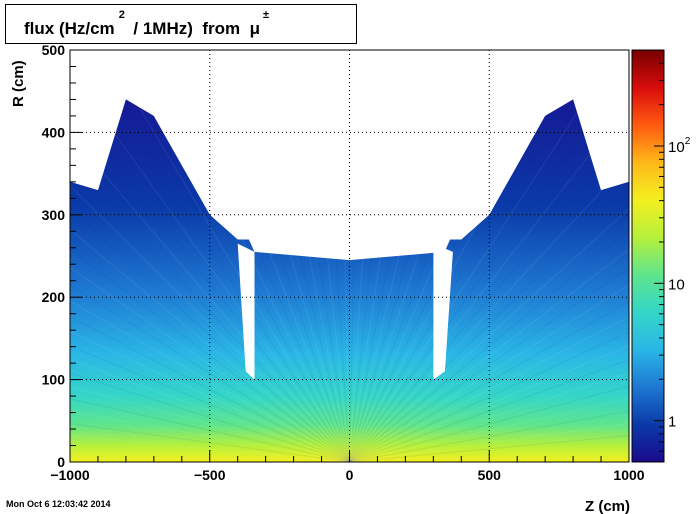  Describe the element at coordinates (62, 256) in the screenshot. I see `y-axis: 0 100 200 300 400 500` at that location.